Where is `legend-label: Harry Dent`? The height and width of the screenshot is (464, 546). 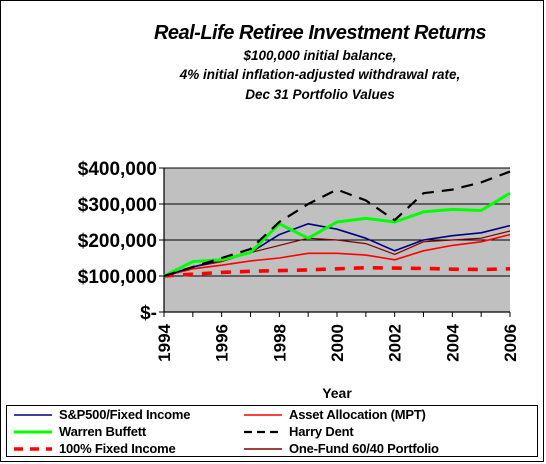
legend-label: Harry Dent is located at coordinates (321, 431).